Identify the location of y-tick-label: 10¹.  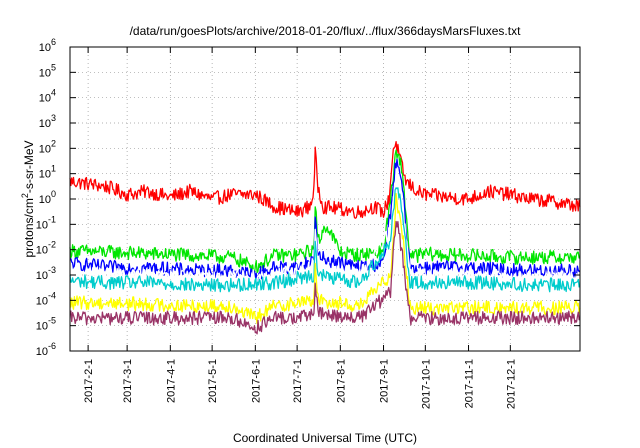
(47, 172).